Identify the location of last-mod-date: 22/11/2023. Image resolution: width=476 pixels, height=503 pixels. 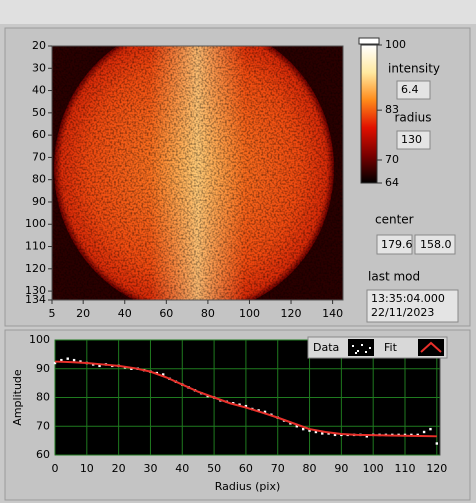
(402, 312).